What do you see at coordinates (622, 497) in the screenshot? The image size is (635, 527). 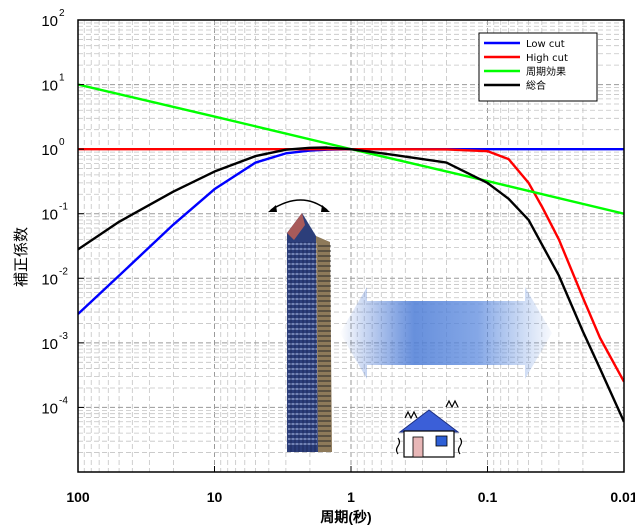 I see `x-tick-label: 0.01` at bounding box center [622, 497].